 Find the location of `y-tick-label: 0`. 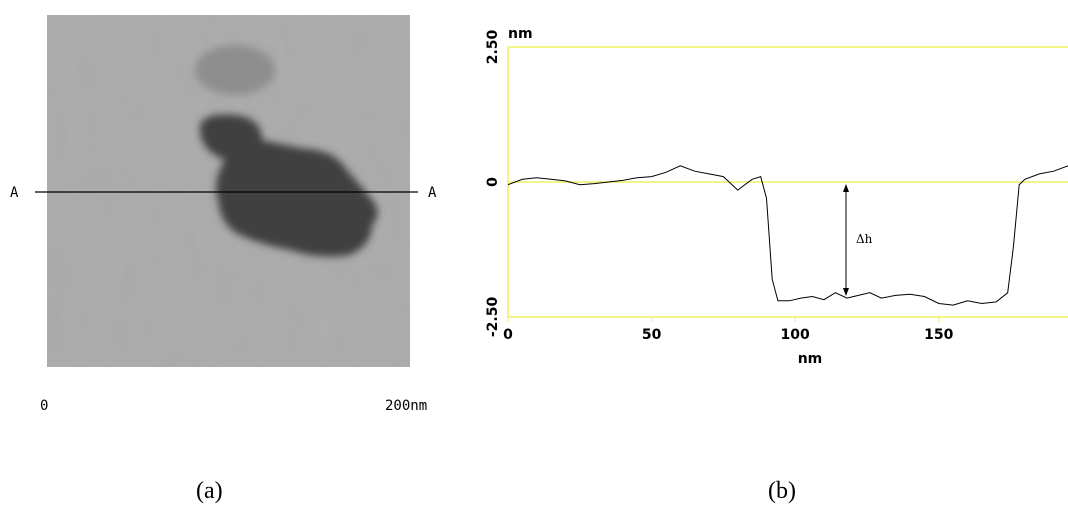

y-tick-label: 0 is located at coordinates (493, 182).